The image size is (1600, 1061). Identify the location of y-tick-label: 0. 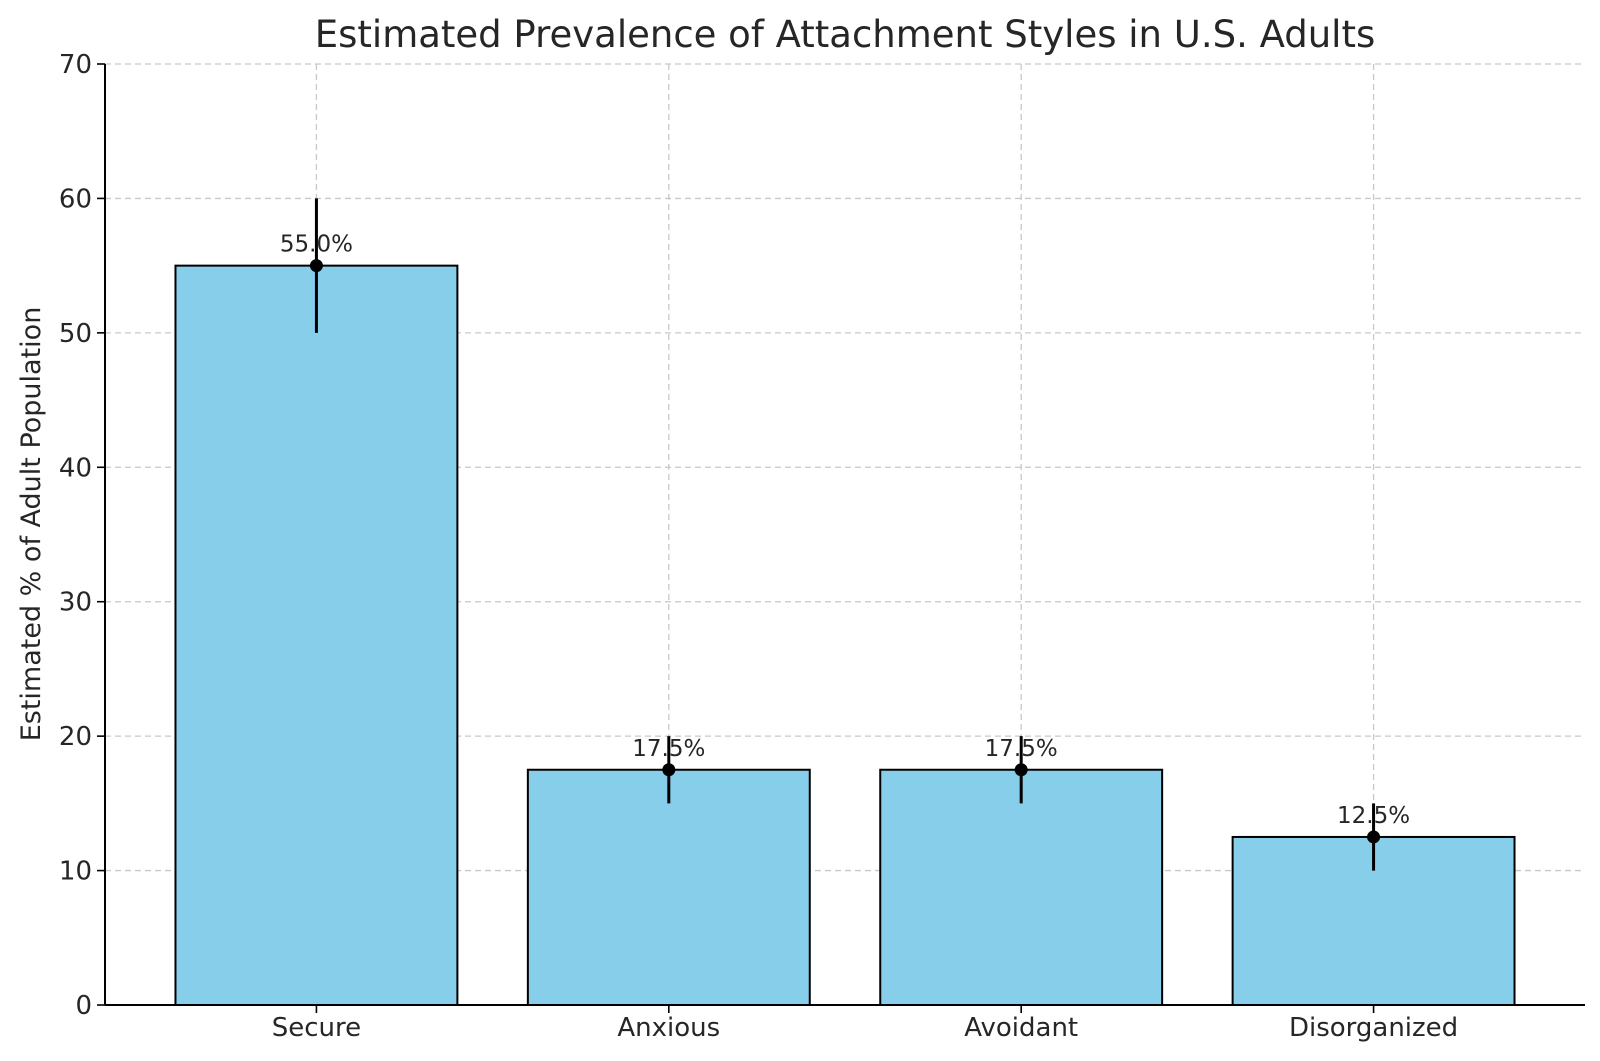
(83, 1006).